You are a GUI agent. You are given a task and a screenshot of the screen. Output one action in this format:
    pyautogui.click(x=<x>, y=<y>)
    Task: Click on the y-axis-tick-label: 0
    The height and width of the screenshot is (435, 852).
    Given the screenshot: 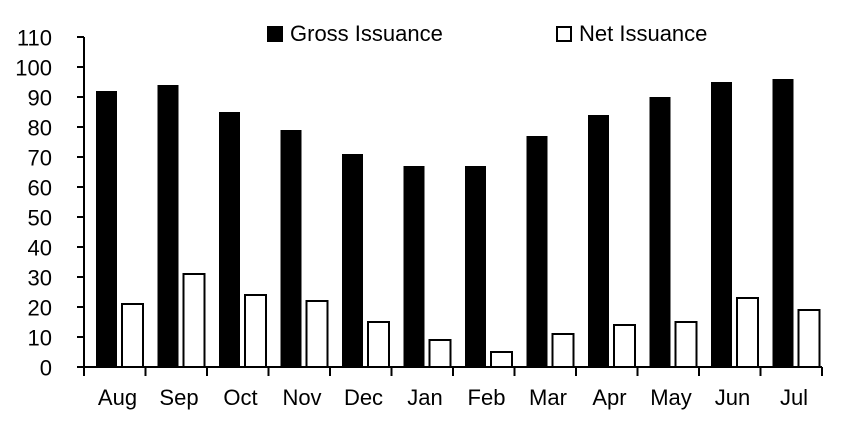 What is the action you would take?
    pyautogui.click(x=46, y=368)
    